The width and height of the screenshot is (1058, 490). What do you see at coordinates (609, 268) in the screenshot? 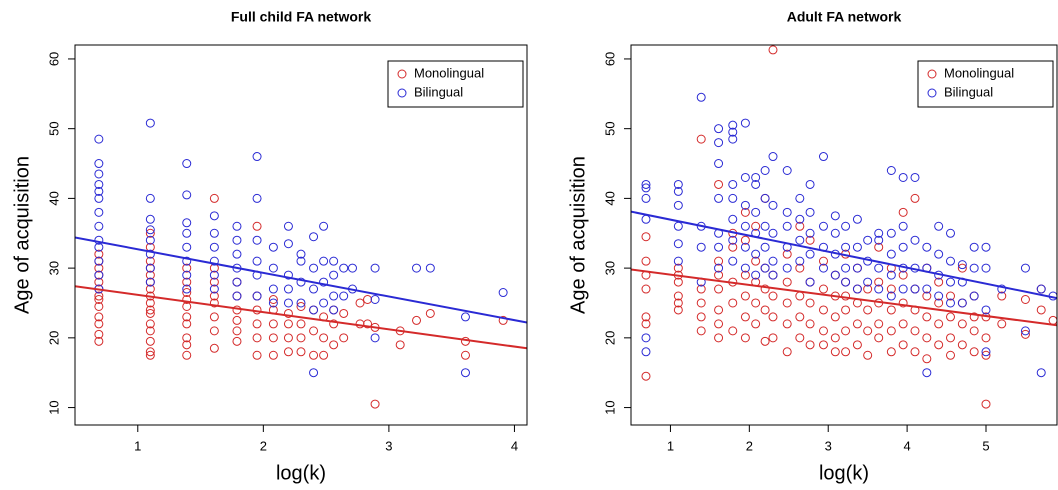
I see `y-tick-label: 30` at bounding box center [609, 268].